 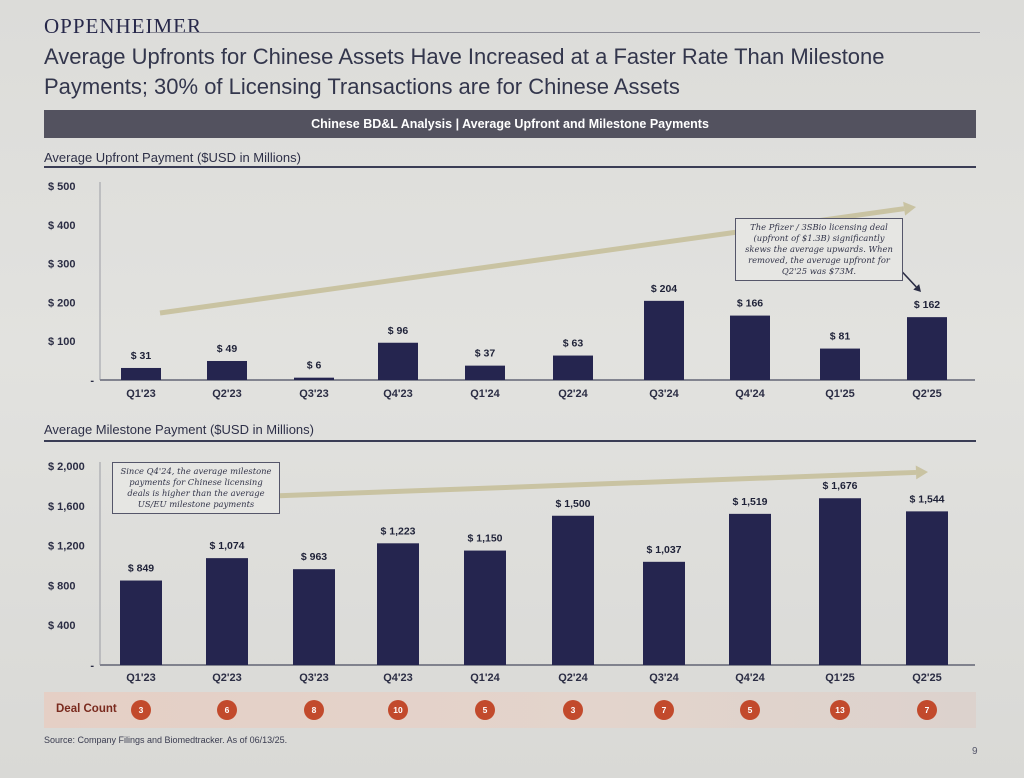 What do you see at coordinates (927, 305) in the screenshot?
I see `upfront-value-label: $ 162` at bounding box center [927, 305].